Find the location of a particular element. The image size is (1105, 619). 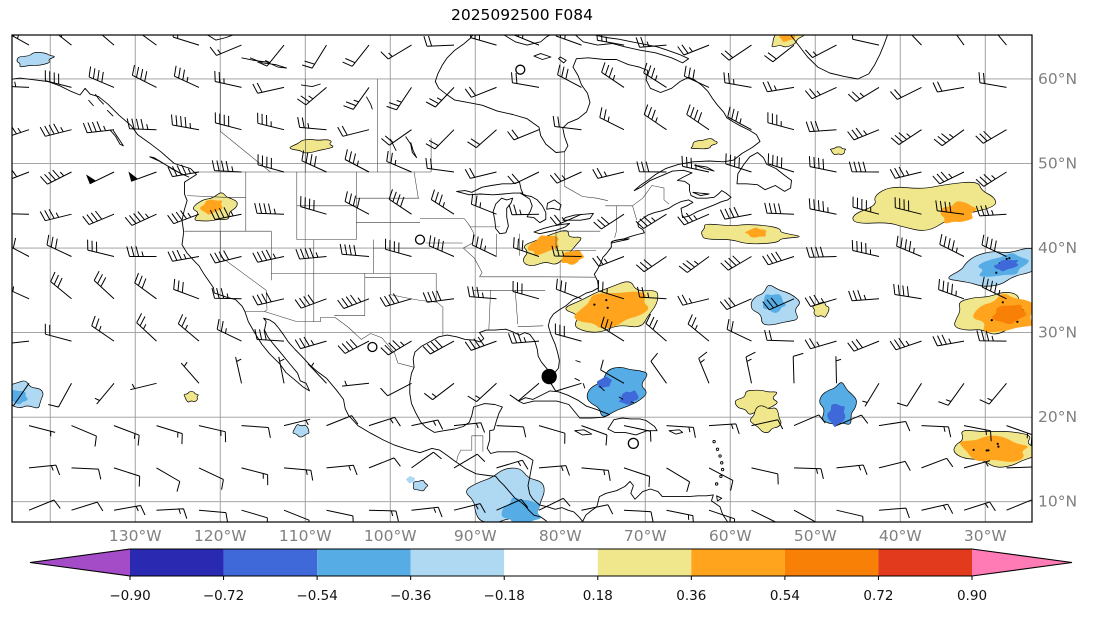

lon-label-50°W: 50°W is located at coordinates (815, 536).